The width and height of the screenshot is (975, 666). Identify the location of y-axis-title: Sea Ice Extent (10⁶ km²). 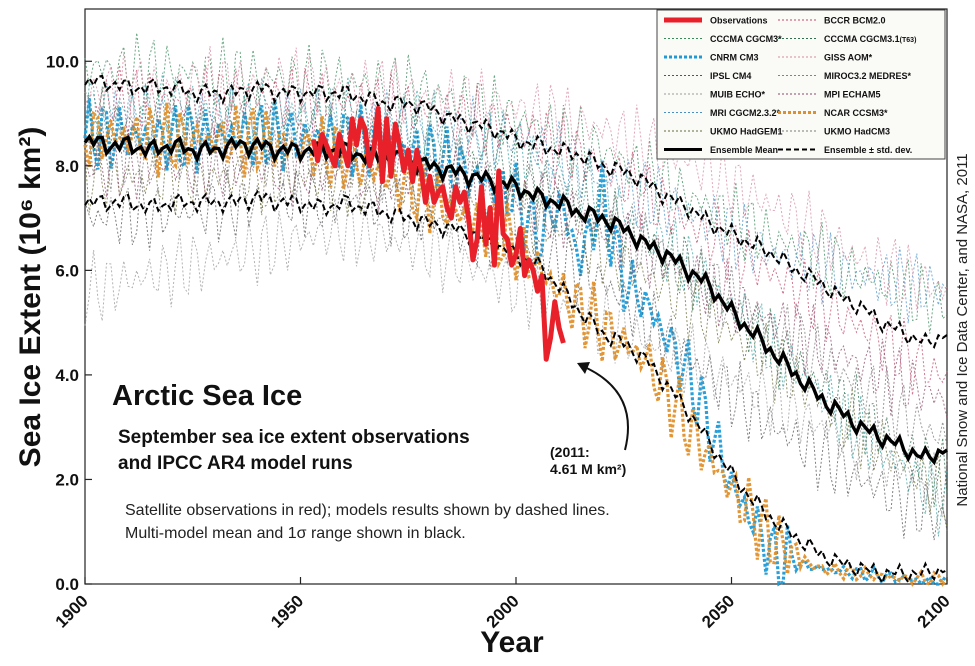
(30, 297).